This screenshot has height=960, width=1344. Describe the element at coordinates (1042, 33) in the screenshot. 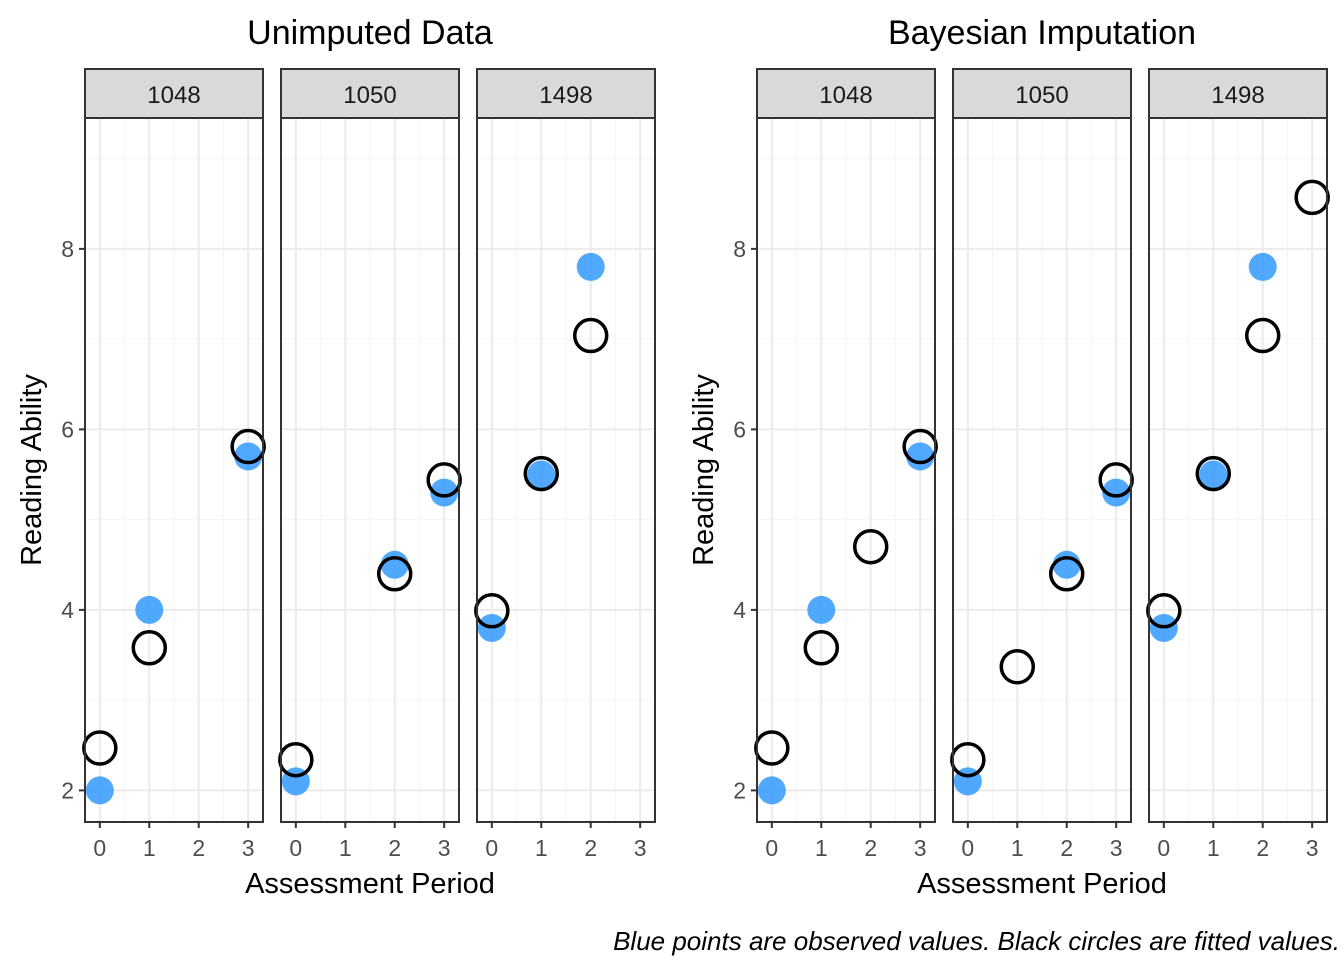

I see `chart-title: Bayesian Imputation` at that location.